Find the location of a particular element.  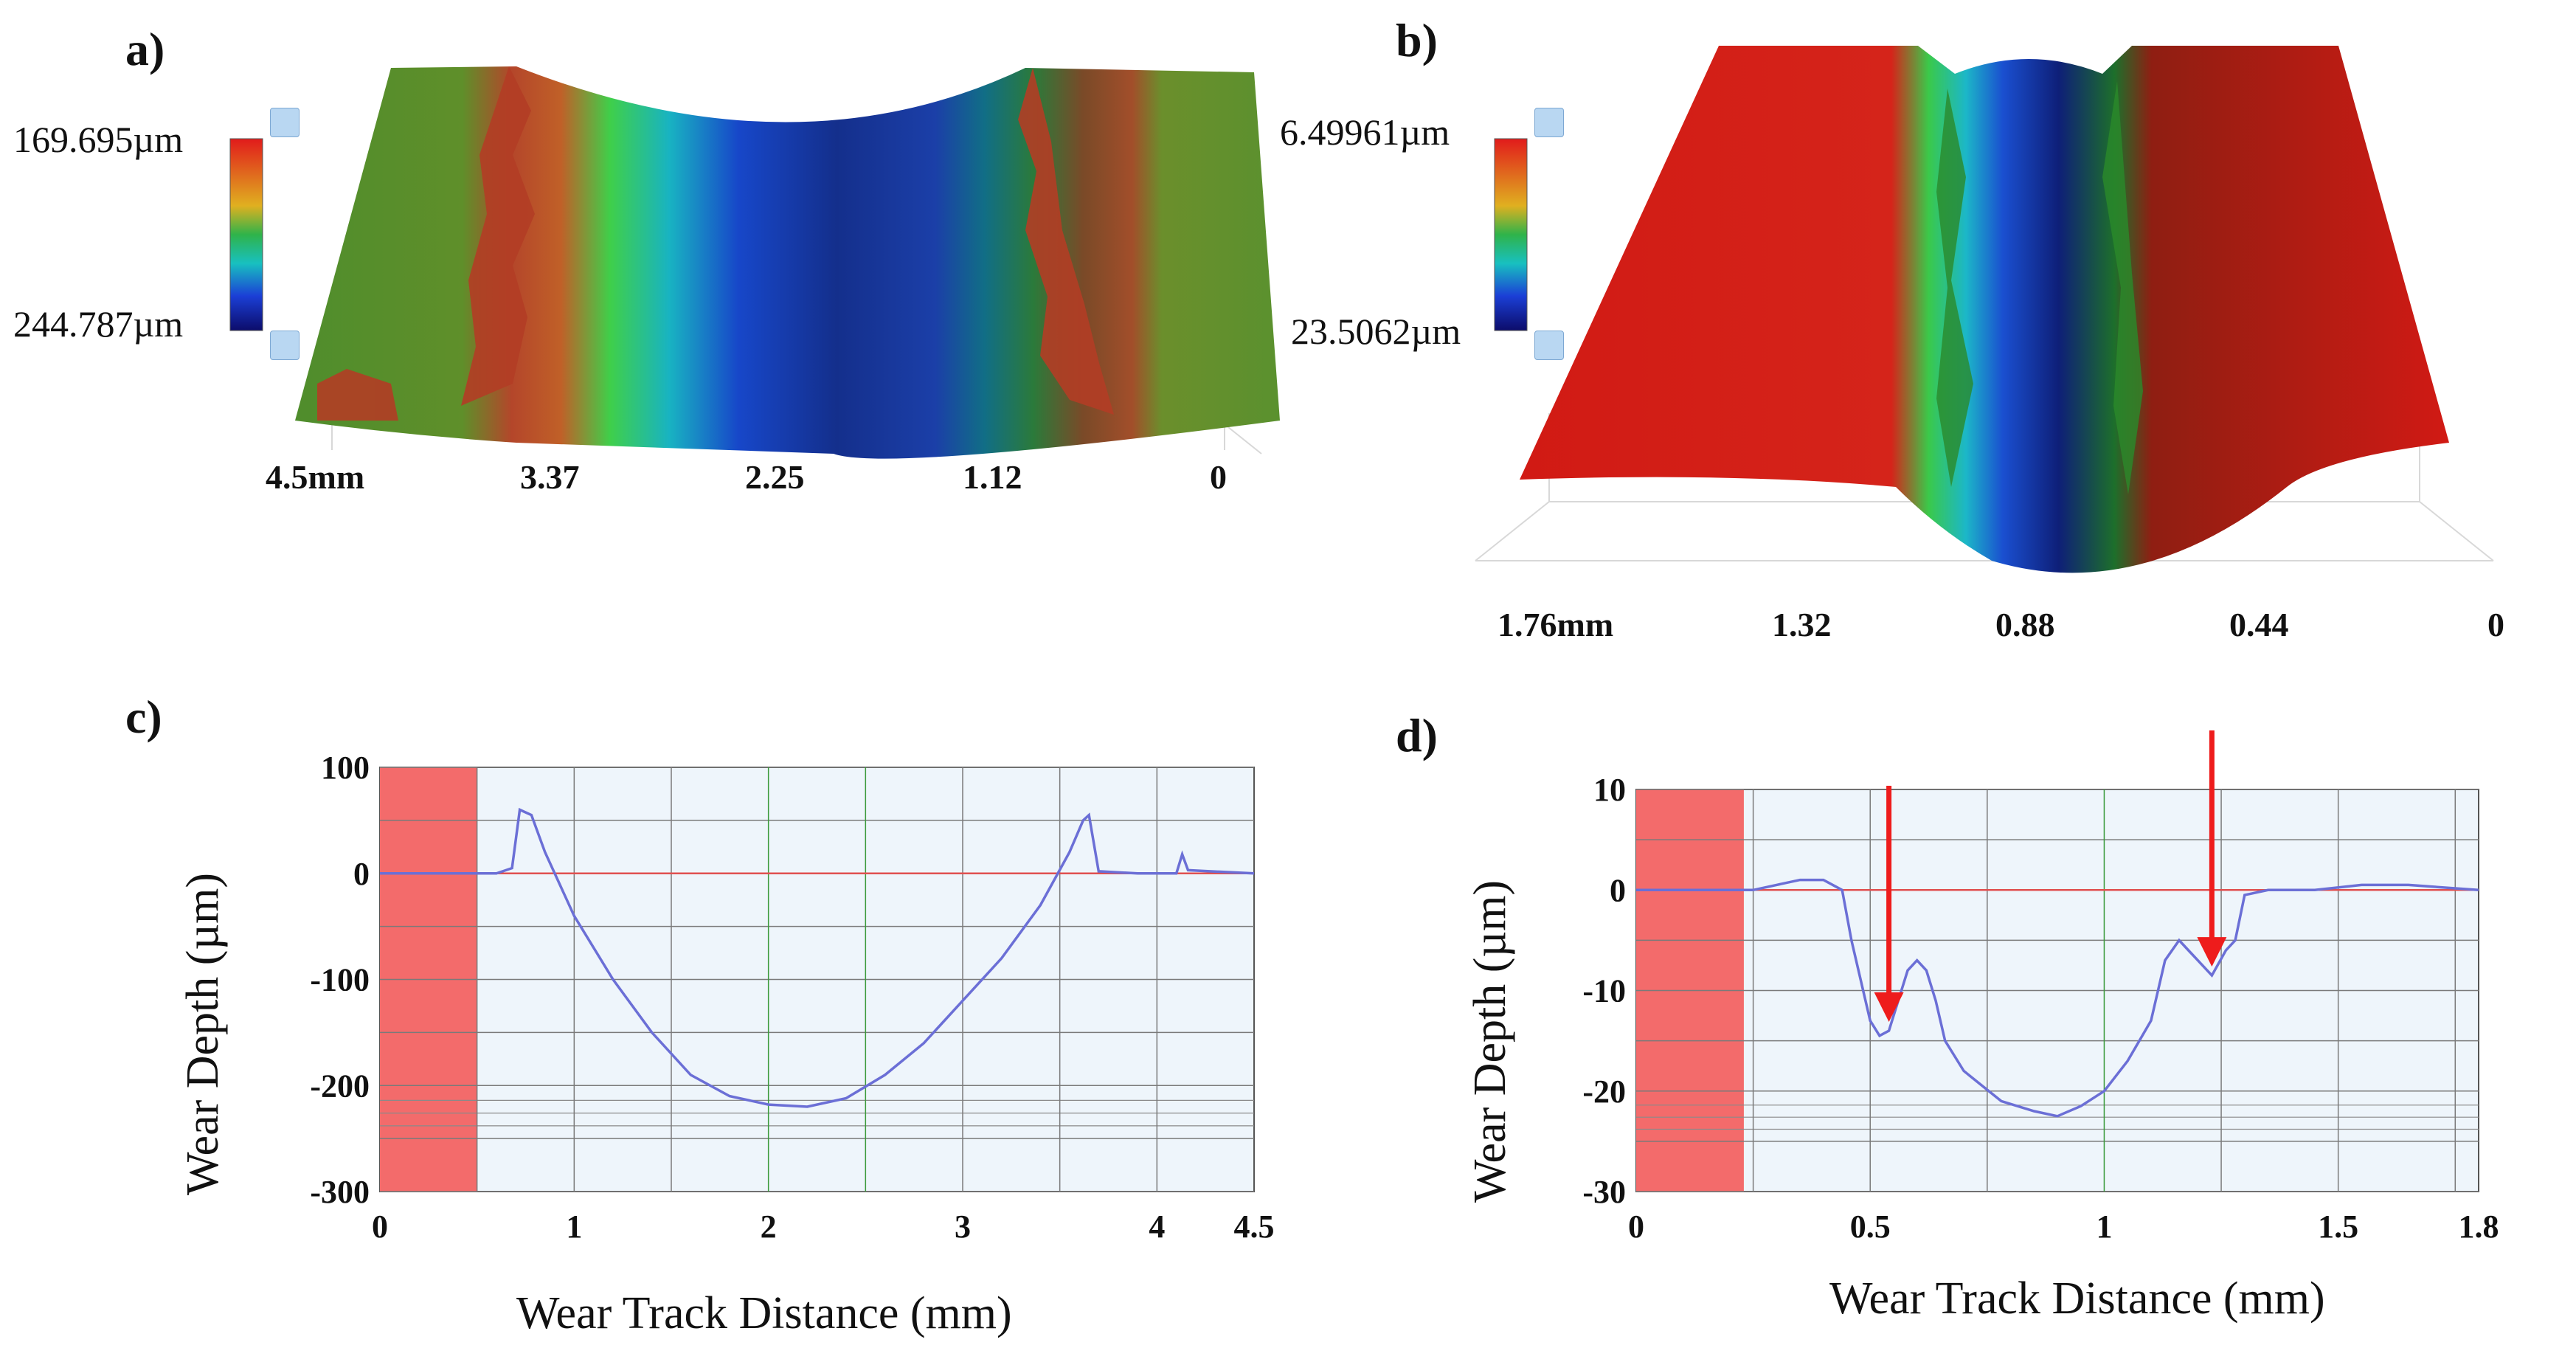

surface-b-track-edges is located at coordinates (2040, 287).